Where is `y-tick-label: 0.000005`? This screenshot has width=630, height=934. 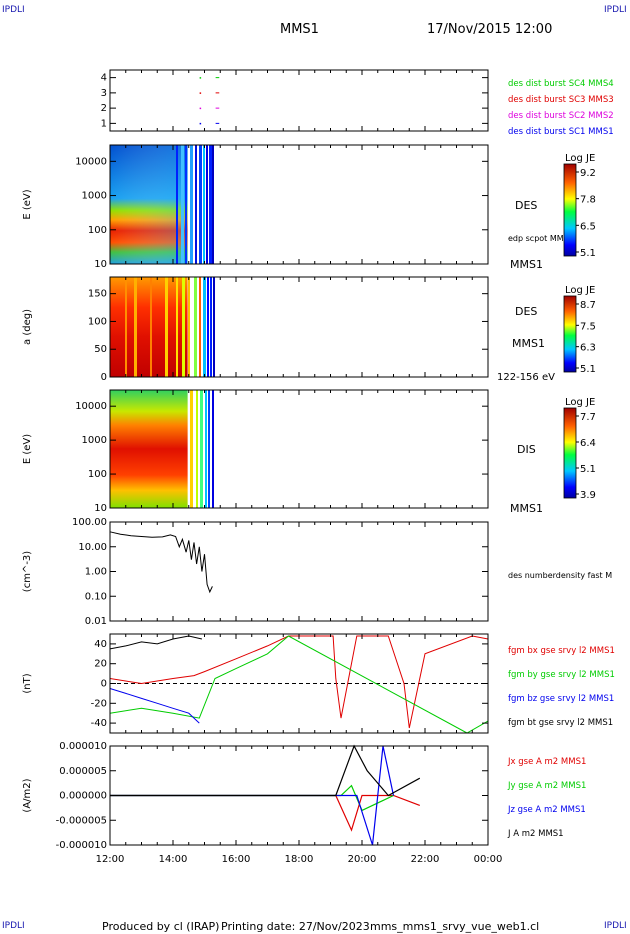
y-tick-label: 0.000005 is located at coordinates (83, 771).